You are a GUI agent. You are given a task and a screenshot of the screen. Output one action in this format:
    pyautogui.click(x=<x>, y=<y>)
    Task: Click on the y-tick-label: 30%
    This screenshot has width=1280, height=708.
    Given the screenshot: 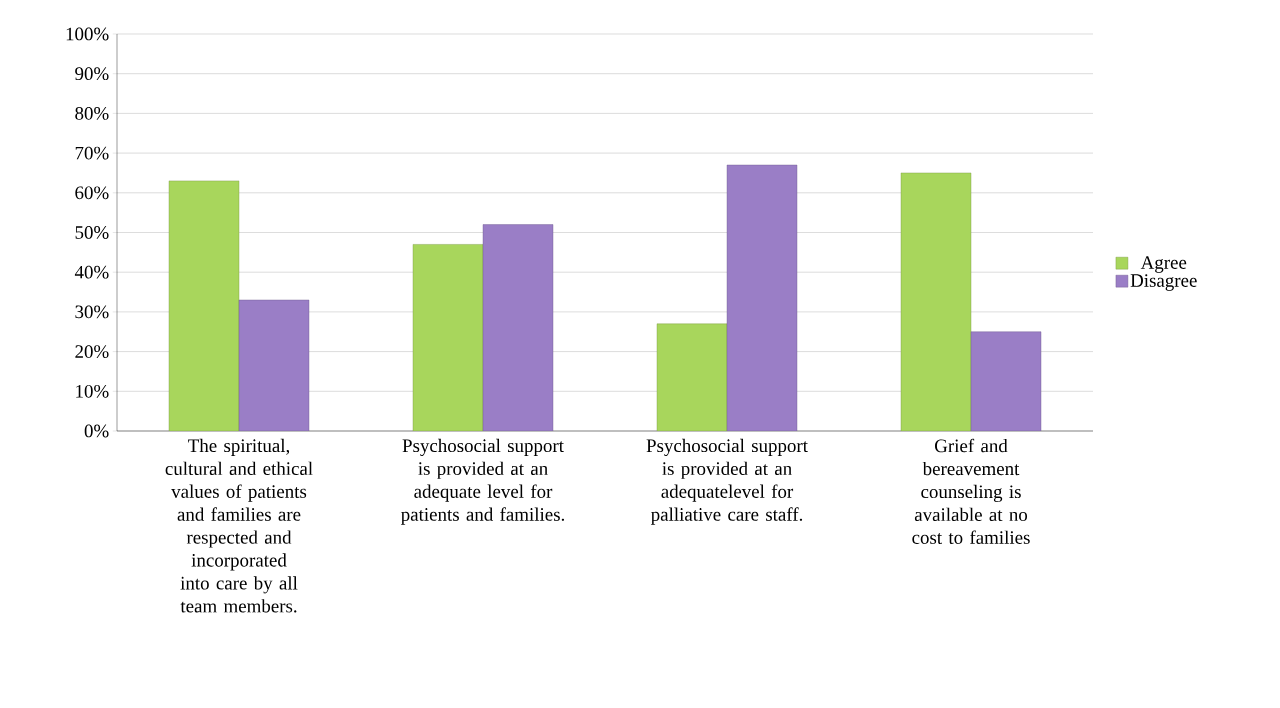 What is the action you would take?
    pyautogui.click(x=92, y=312)
    